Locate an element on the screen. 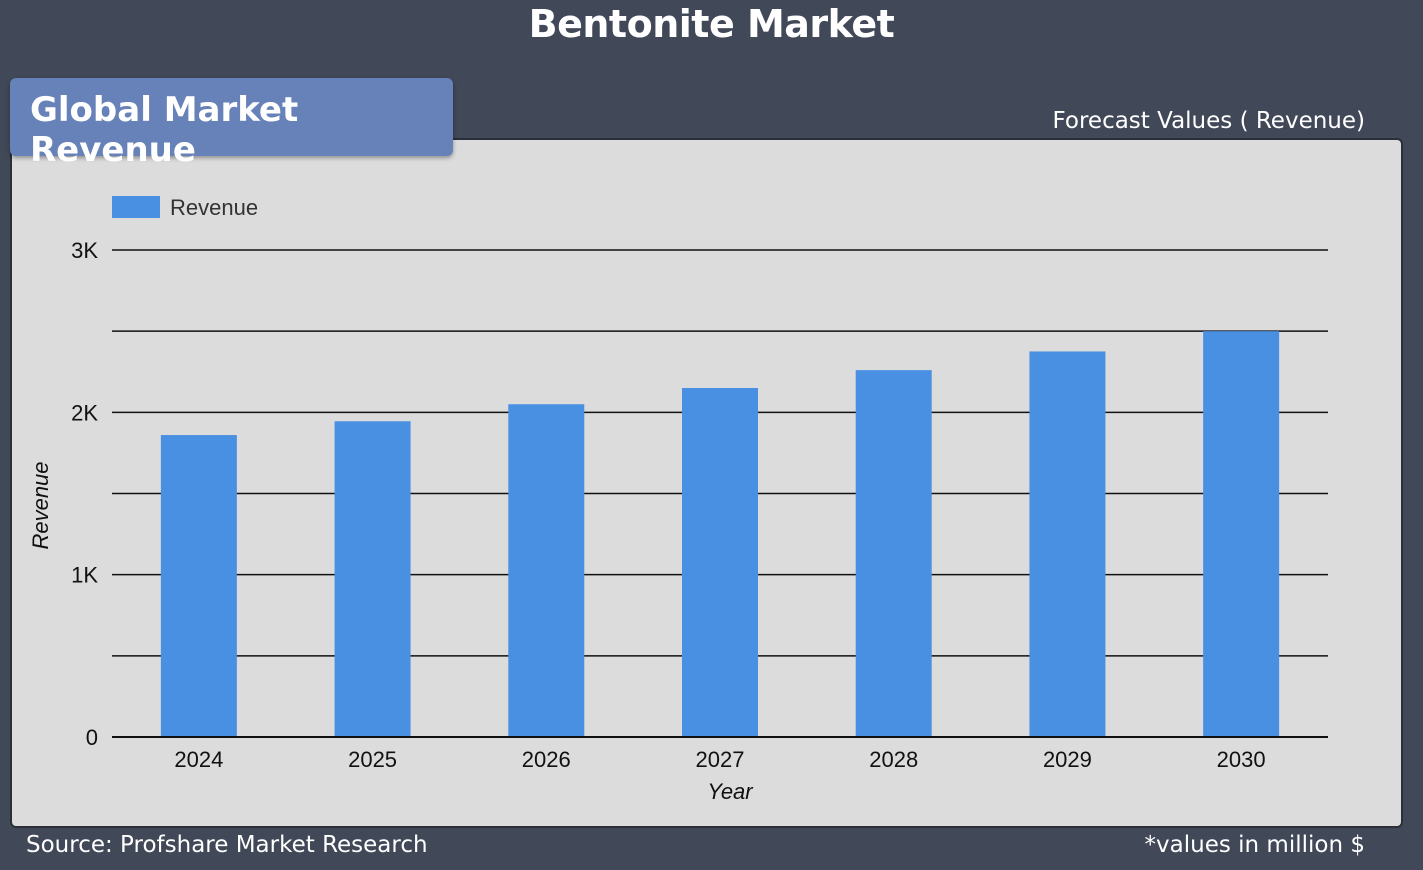 The image size is (1423, 870). units-note: *values in million $ is located at coordinates (1254, 845).